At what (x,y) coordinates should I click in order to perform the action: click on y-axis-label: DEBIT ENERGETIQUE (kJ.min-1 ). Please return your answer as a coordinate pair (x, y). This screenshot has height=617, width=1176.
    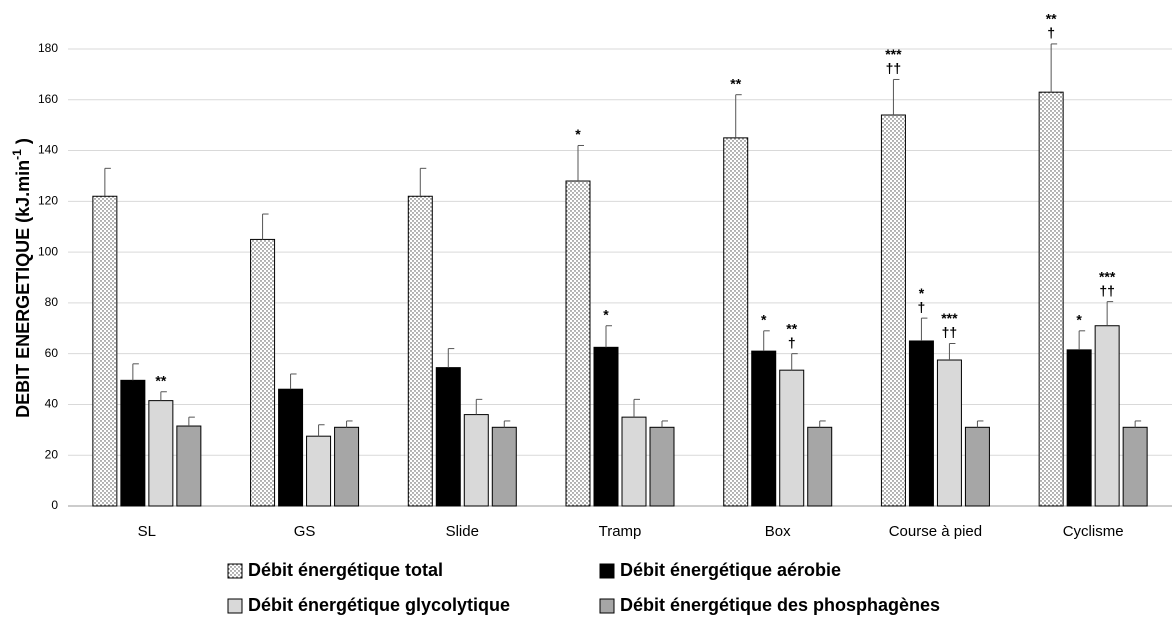
    Looking at the image, I should click on (21, 278).